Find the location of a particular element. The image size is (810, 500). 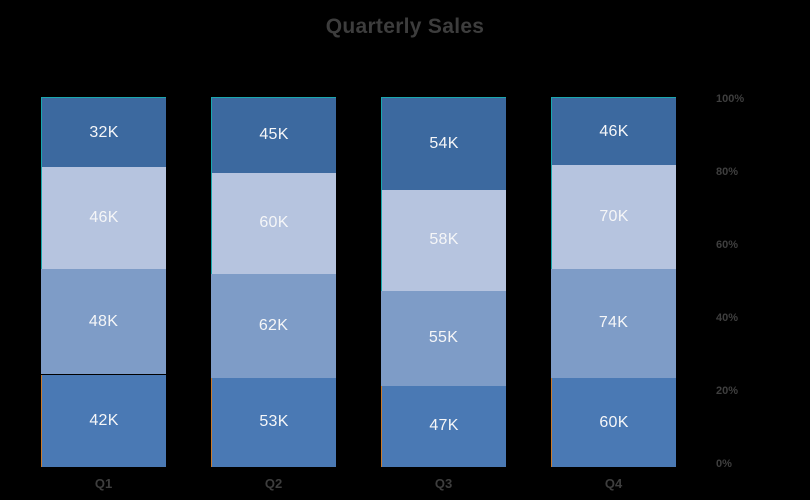

chart-title: Quarterly Sales is located at coordinates (405, 26).